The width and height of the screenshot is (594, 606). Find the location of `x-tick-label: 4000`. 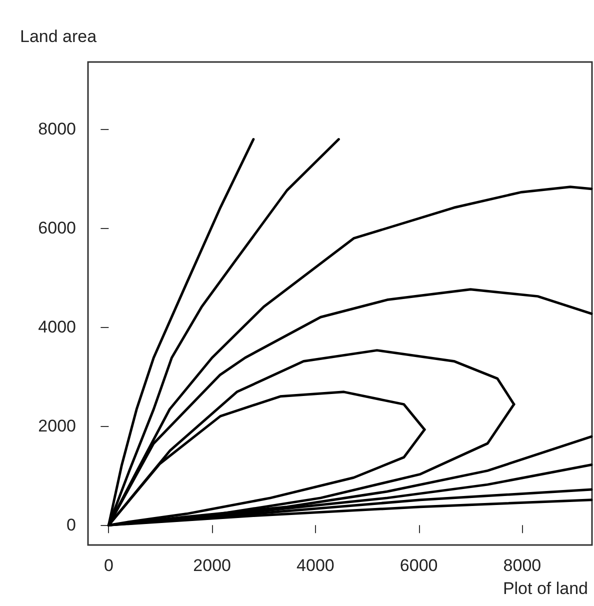

x-tick-label: 4000 is located at coordinates (315, 565).